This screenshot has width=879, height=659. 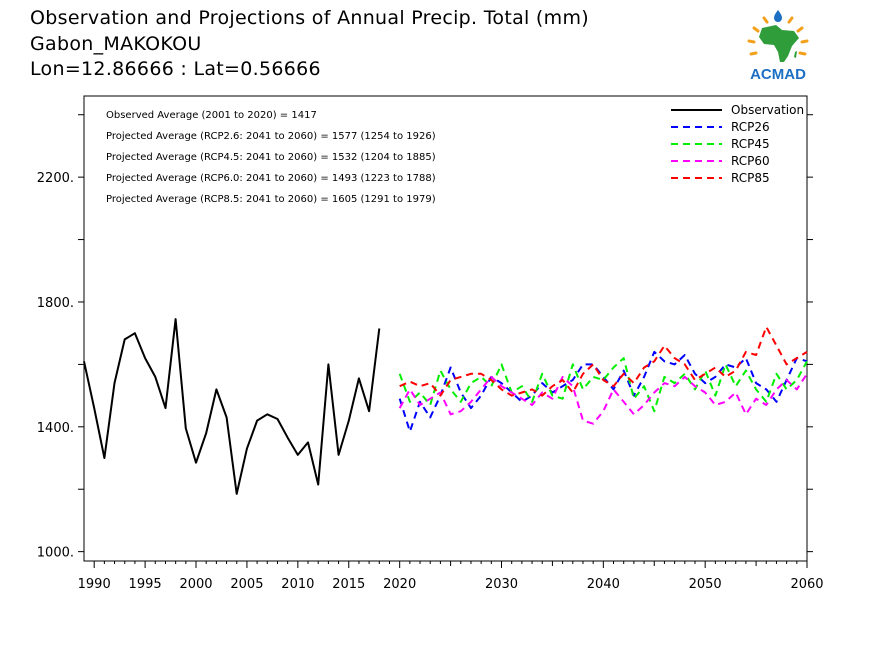 What do you see at coordinates (806, 584) in the screenshot?
I see `x-tick-label: 2060` at bounding box center [806, 584].